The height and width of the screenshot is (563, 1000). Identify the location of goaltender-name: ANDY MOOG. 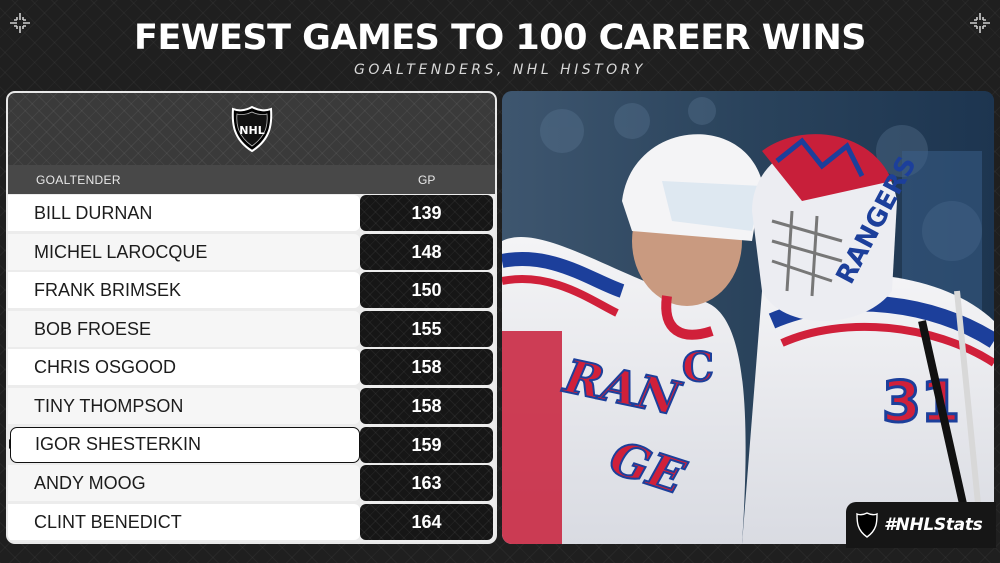
(184, 483).